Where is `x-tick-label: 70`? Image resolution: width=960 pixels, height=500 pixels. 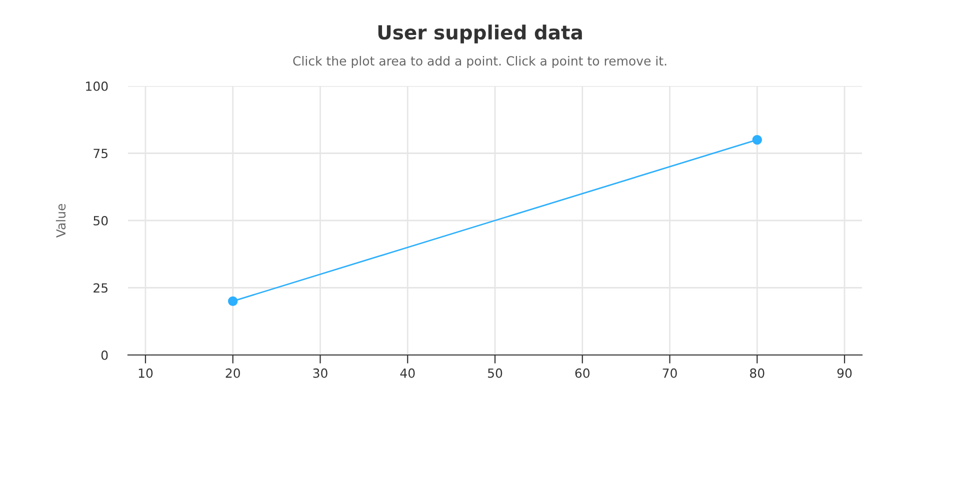
x-tick-label: 70 is located at coordinates (669, 373).